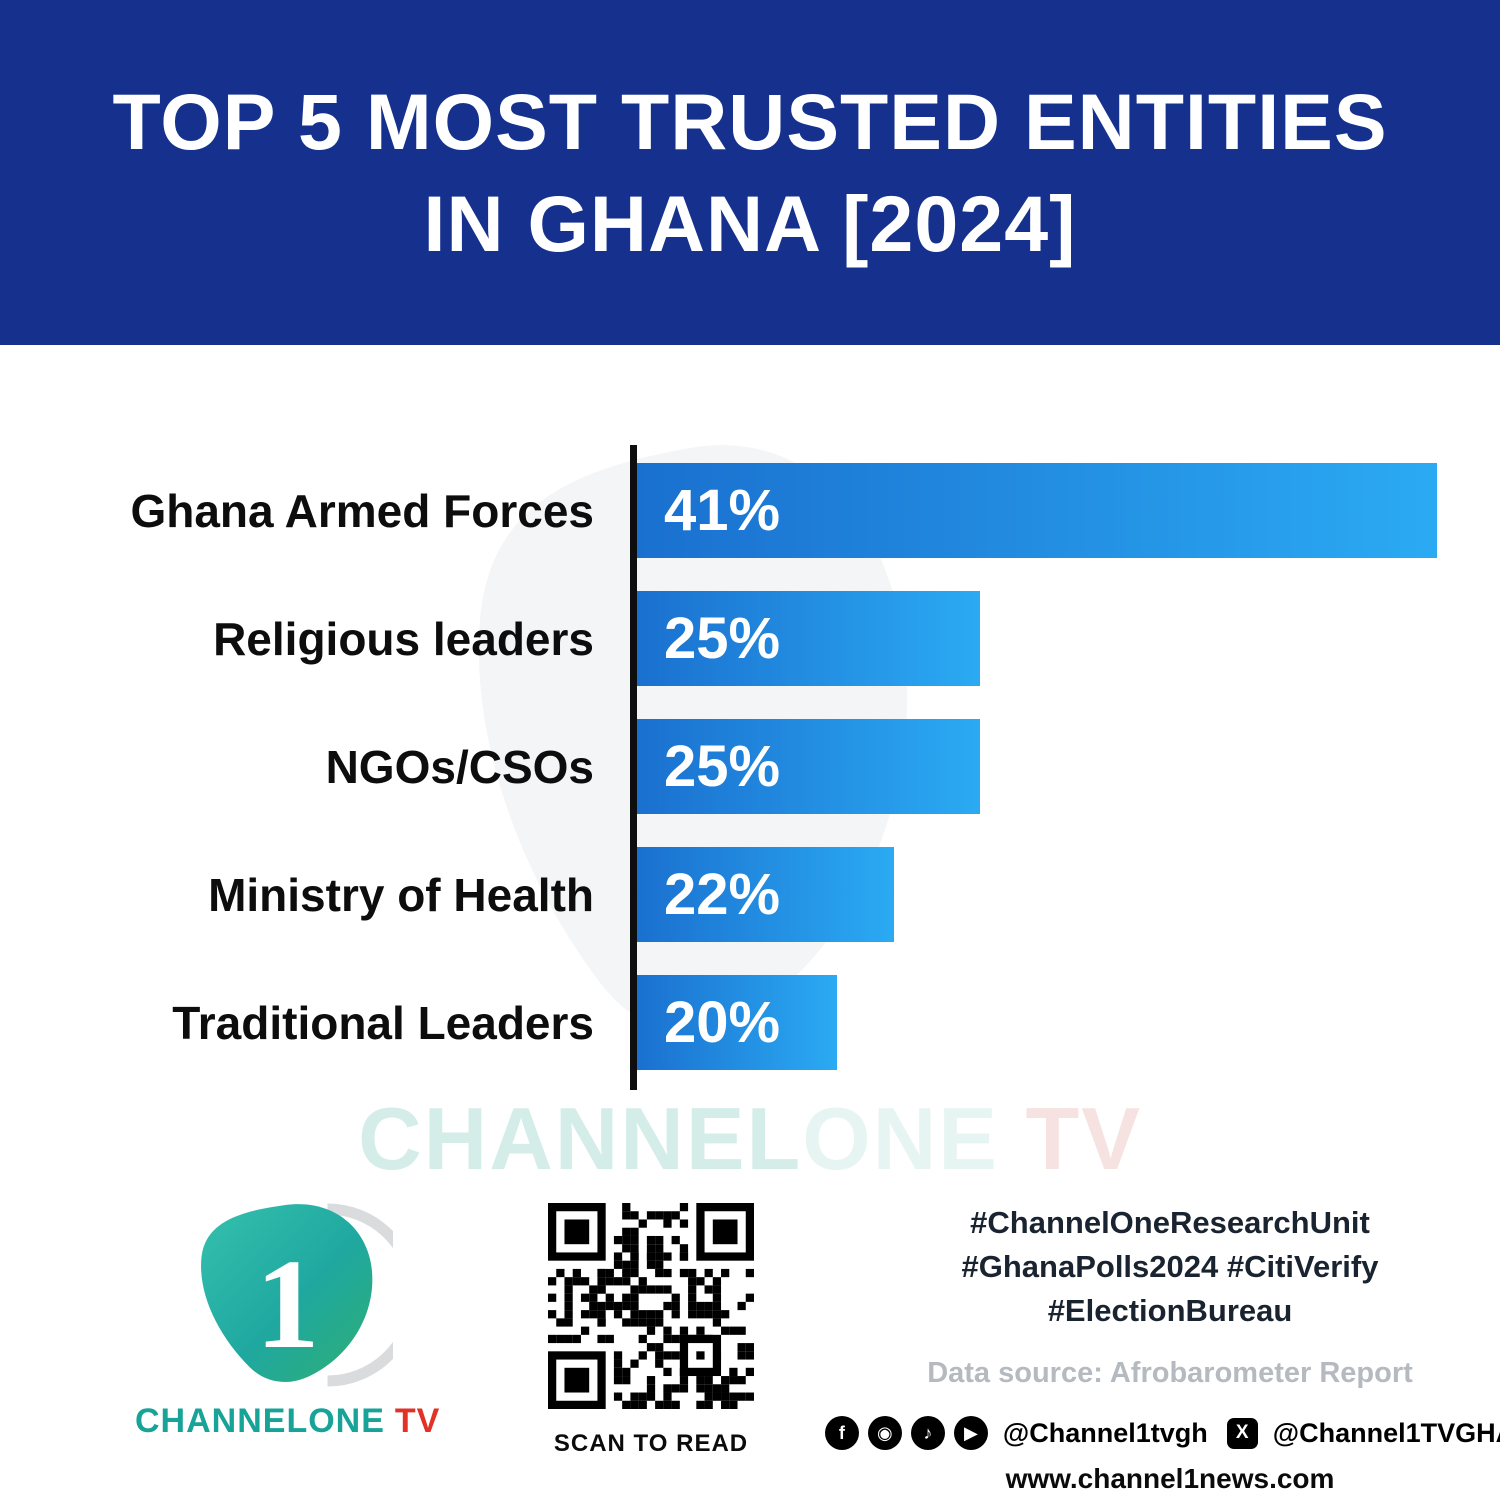  I want to click on bar-traditional-leaders: 20%, so click(737, 1022).